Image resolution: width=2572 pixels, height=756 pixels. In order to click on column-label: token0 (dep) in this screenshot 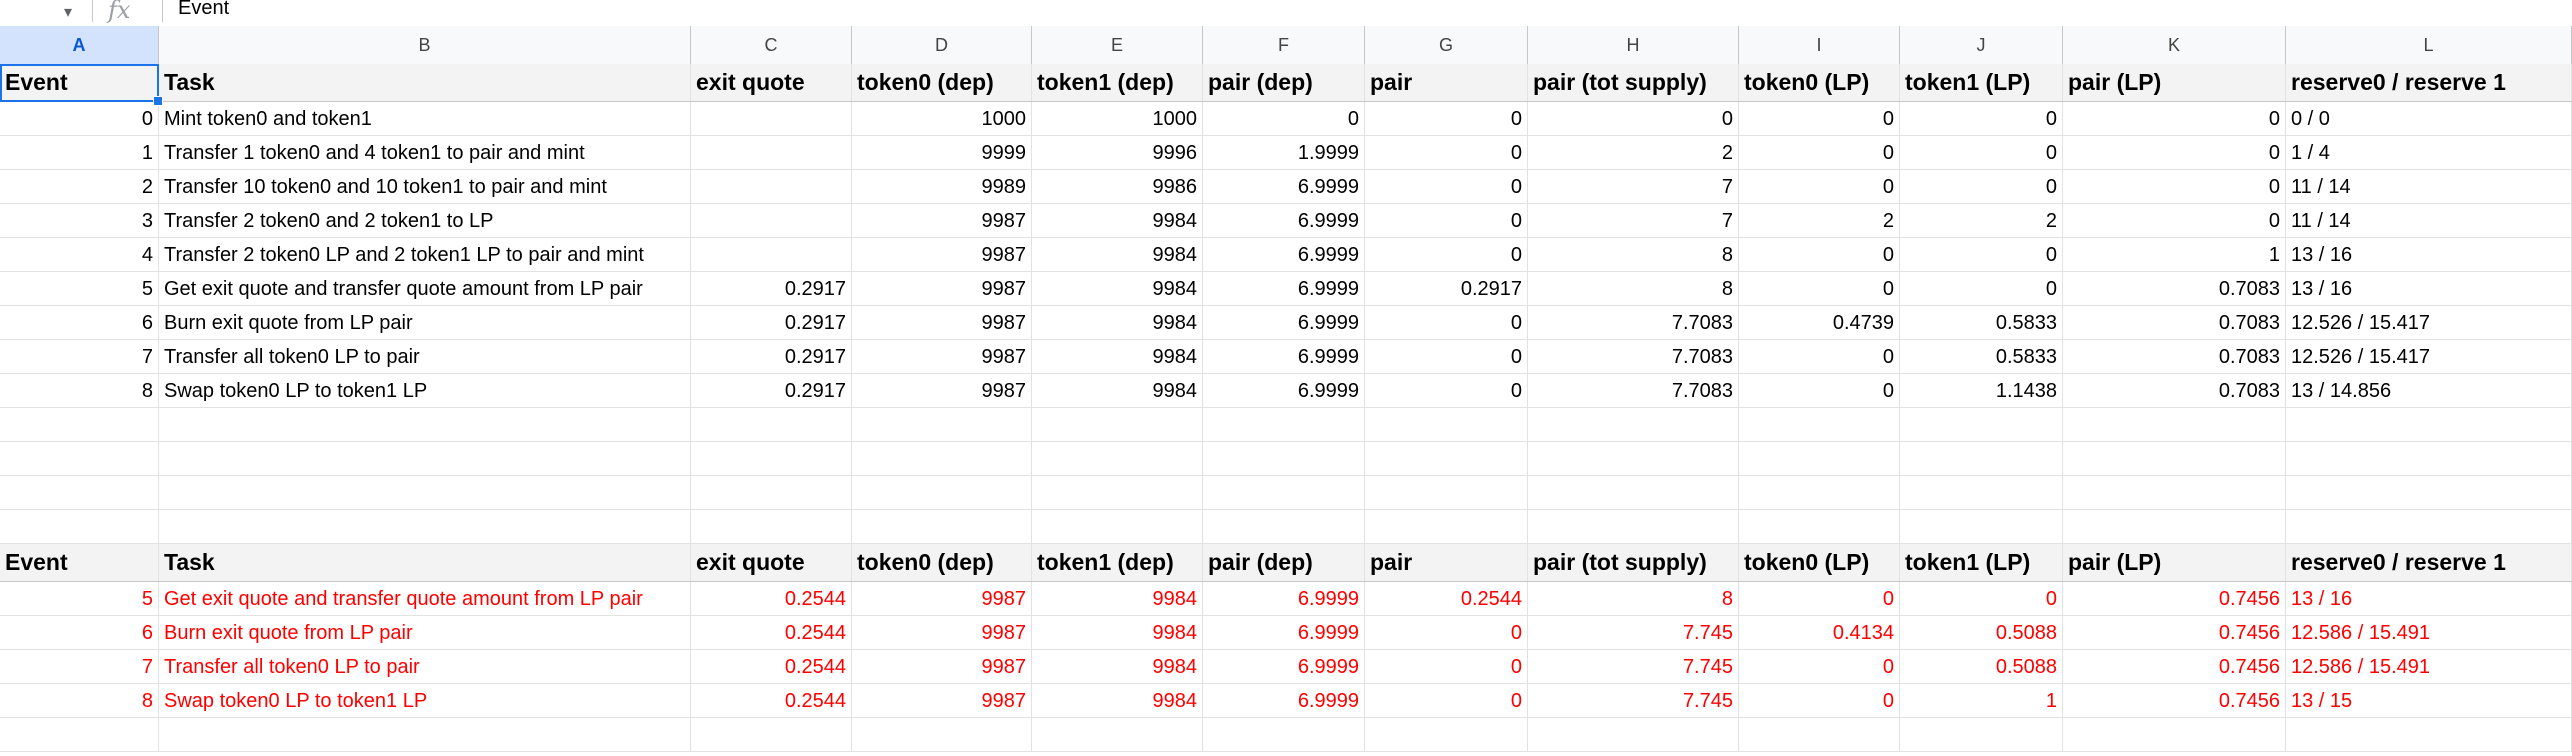, I will do `click(942, 562)`.